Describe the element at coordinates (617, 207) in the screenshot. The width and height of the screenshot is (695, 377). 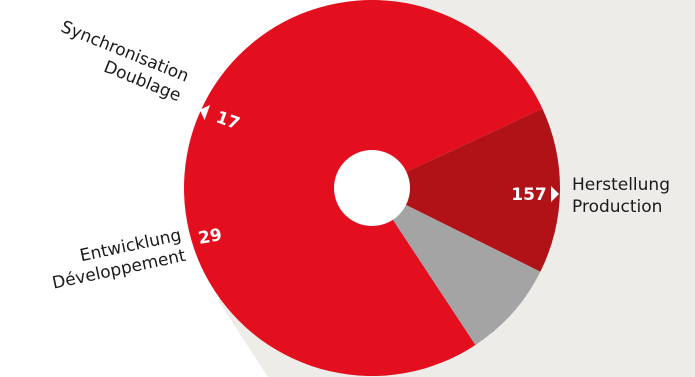
I see `category-label-line: Production` at that location.